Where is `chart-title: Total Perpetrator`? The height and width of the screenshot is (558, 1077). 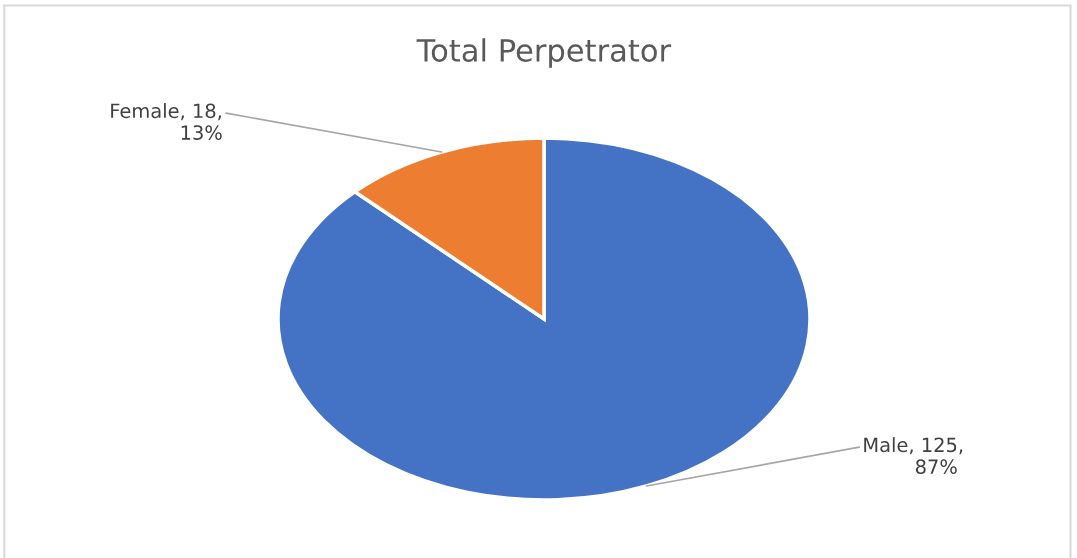
chart-title: Total Perpetrator is located at coordinates (544, 53).